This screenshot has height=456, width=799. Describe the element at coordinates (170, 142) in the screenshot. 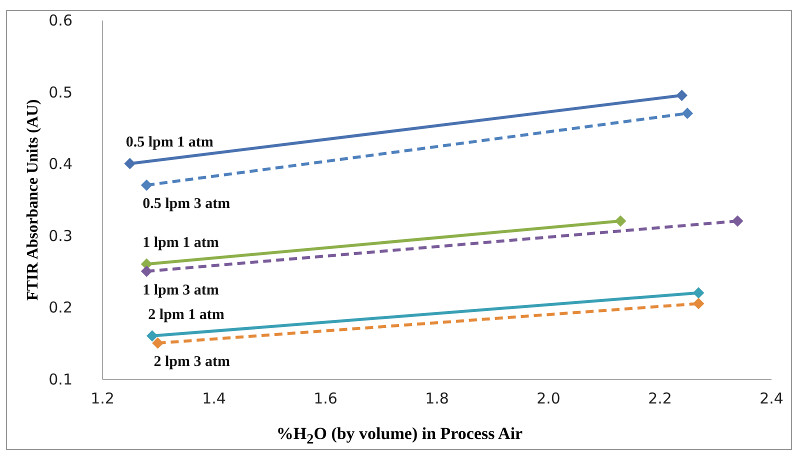

I see `series-label: 0.5 lpm 1 atm` at that location.